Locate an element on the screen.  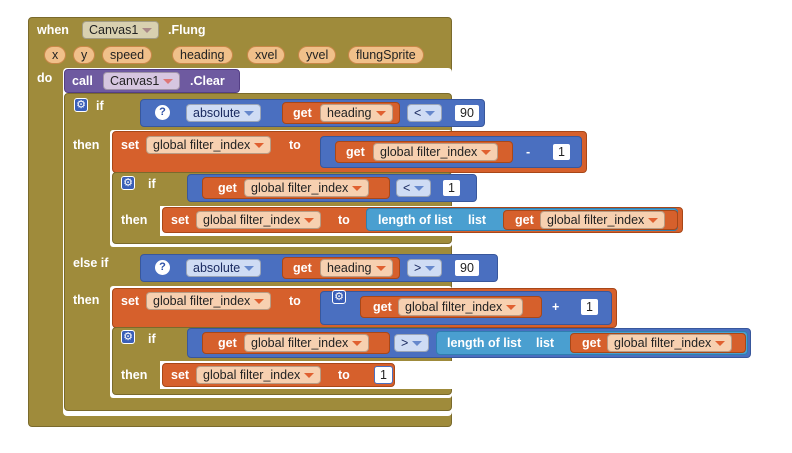
plus-gear-icon: ⚙ is located at coordinates (339, 297).